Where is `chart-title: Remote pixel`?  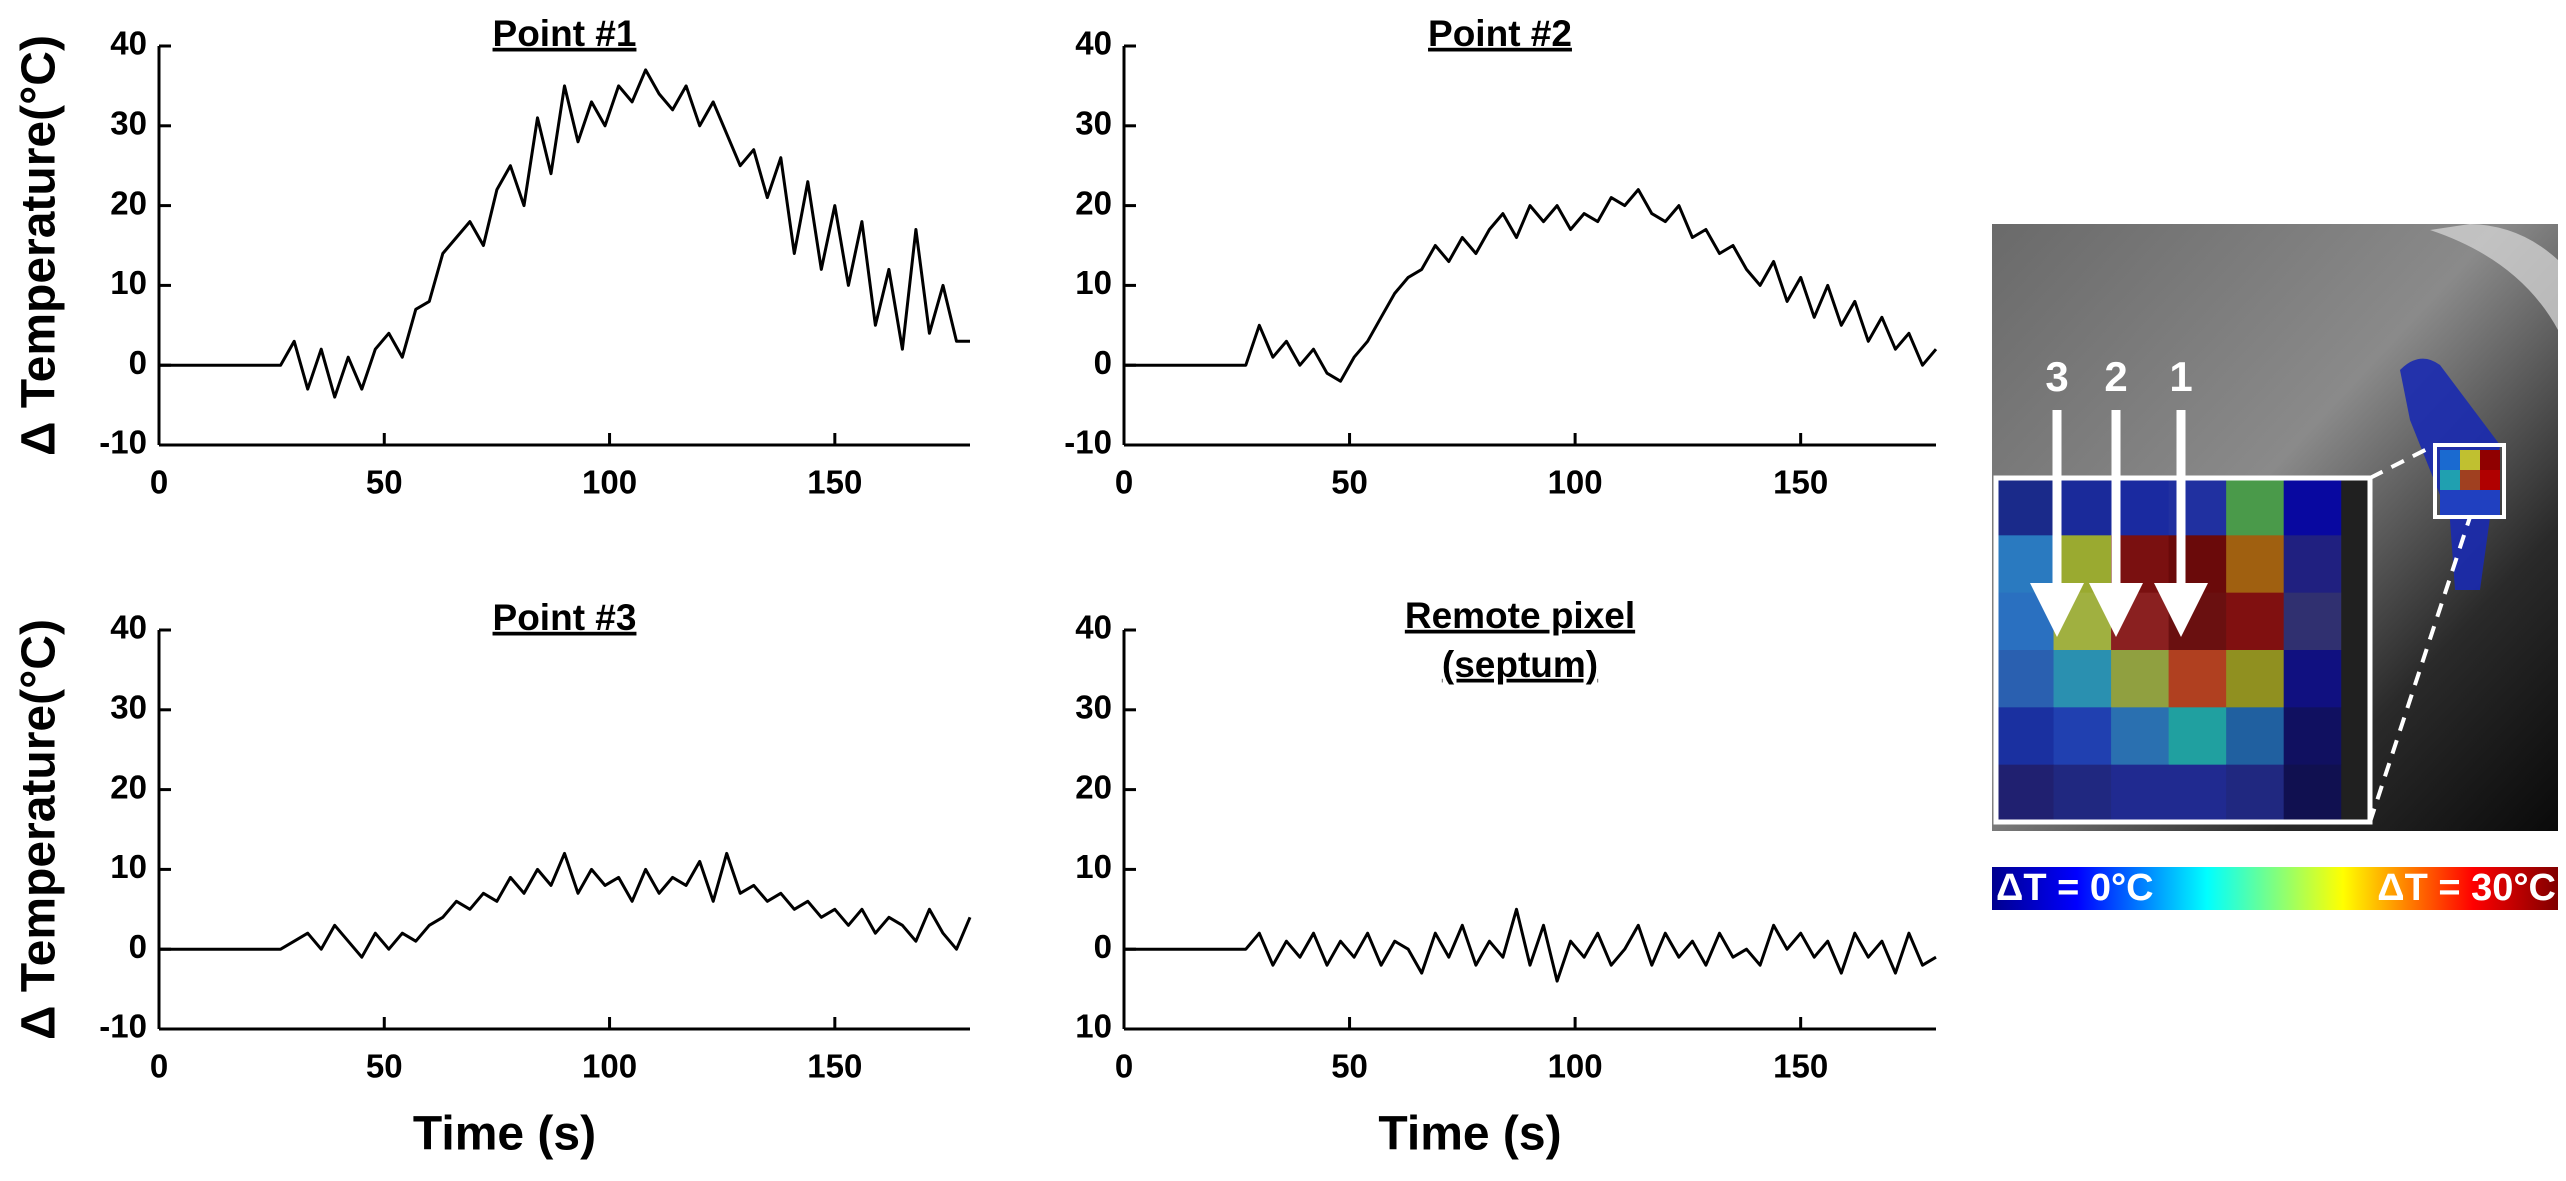 chart-title: Remote pixel is located at coordinates (1520, 615).